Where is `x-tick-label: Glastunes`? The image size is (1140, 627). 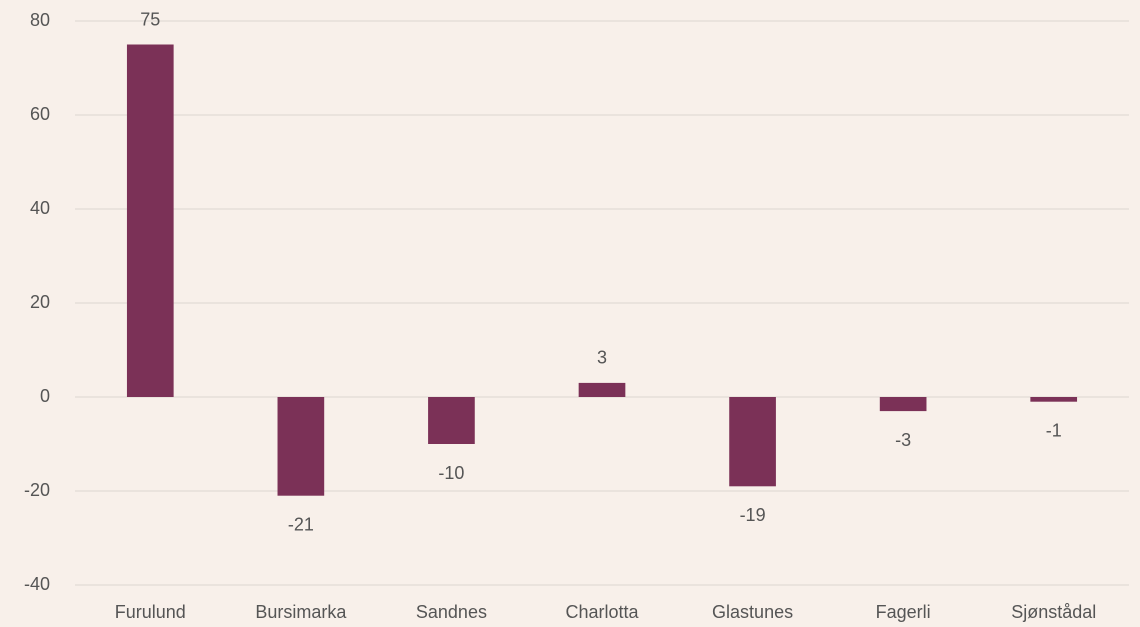
x-tick-label: Glastunes is located at coordinates (752, 612).